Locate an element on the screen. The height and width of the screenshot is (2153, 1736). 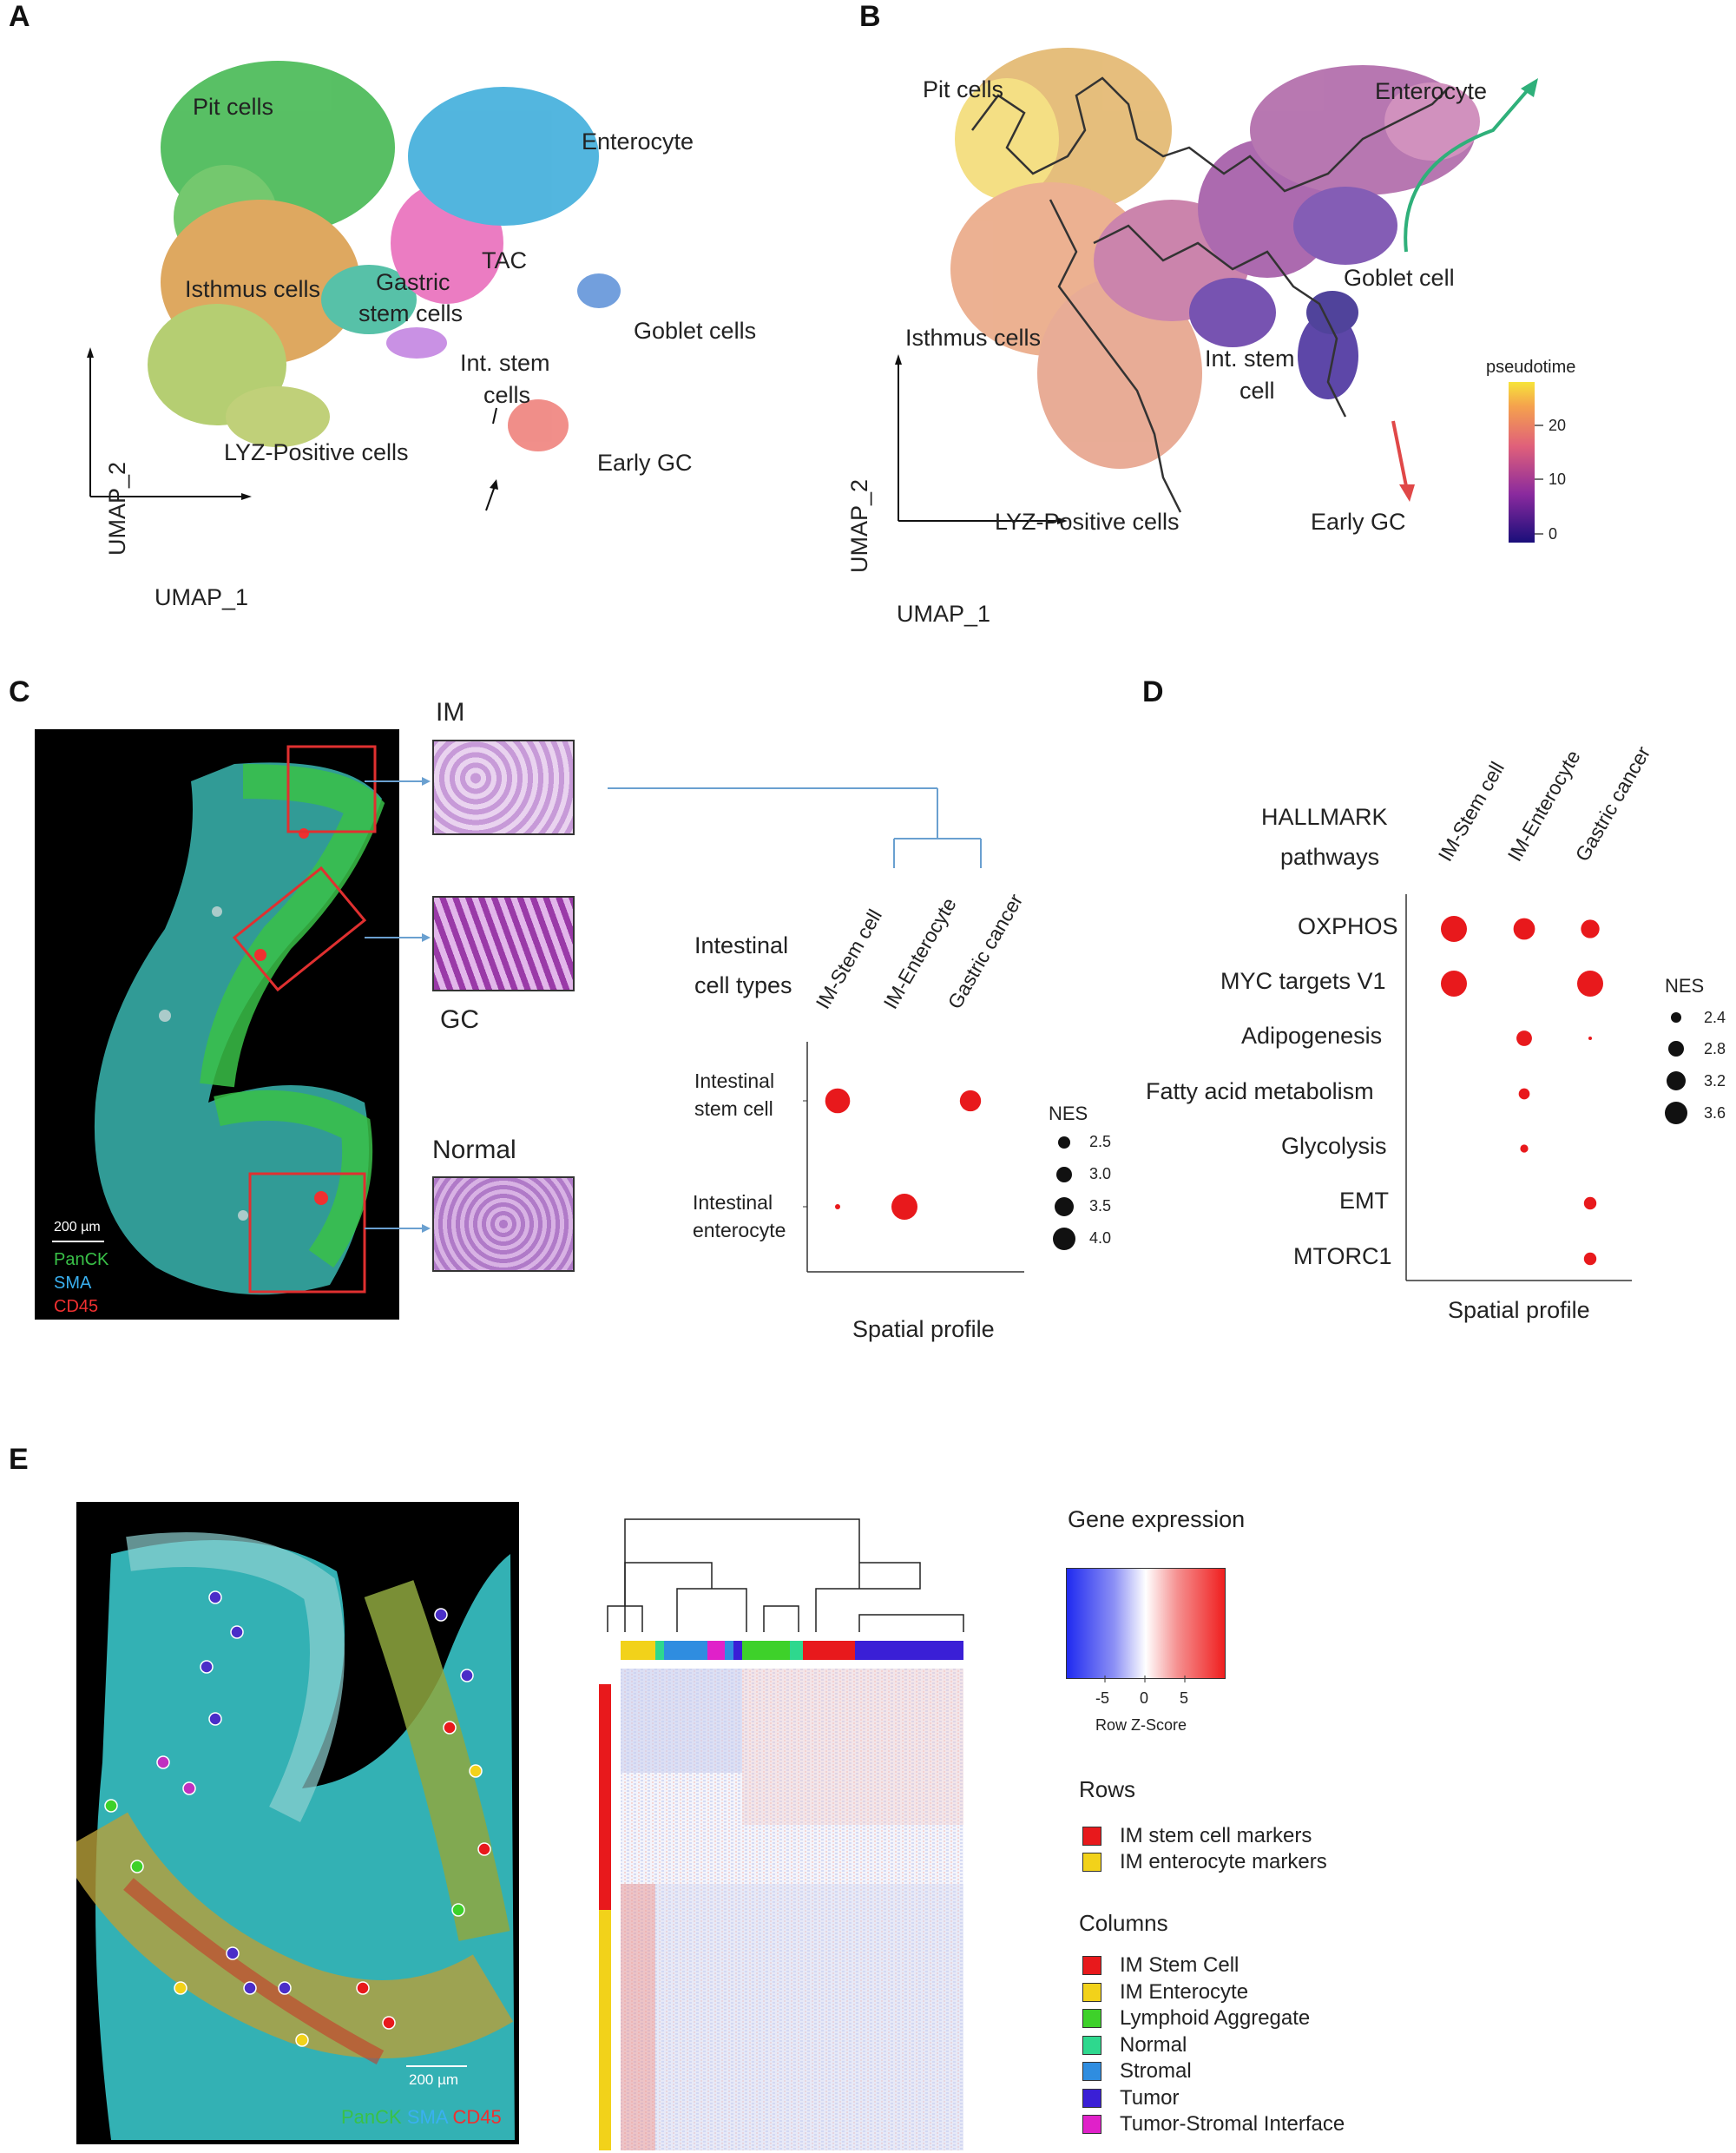
e-column-bar is located at coordinates (792, 1650).